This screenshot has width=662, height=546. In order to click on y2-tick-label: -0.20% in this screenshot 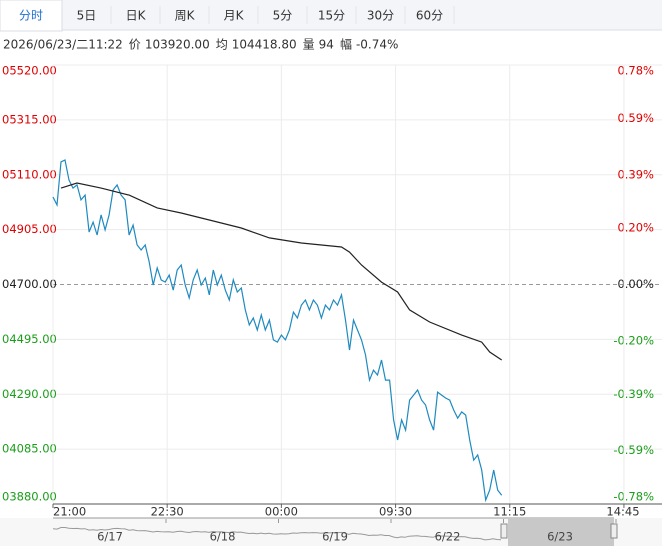, I will do `click(633, 340)`.